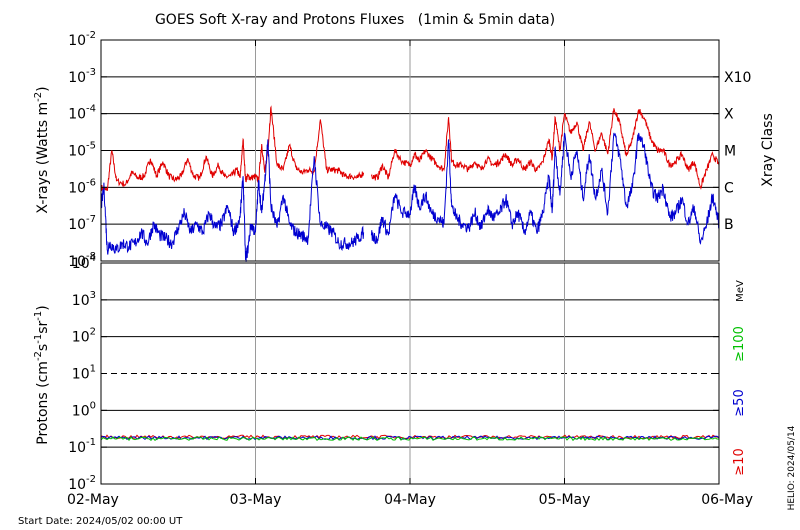 Image resolution: width=800 pixels, height=530 pixels. Describe the element at coordinates (82, 483) in the screenshot. I see `proton-y-tick-label: 10⁻²` at that location.